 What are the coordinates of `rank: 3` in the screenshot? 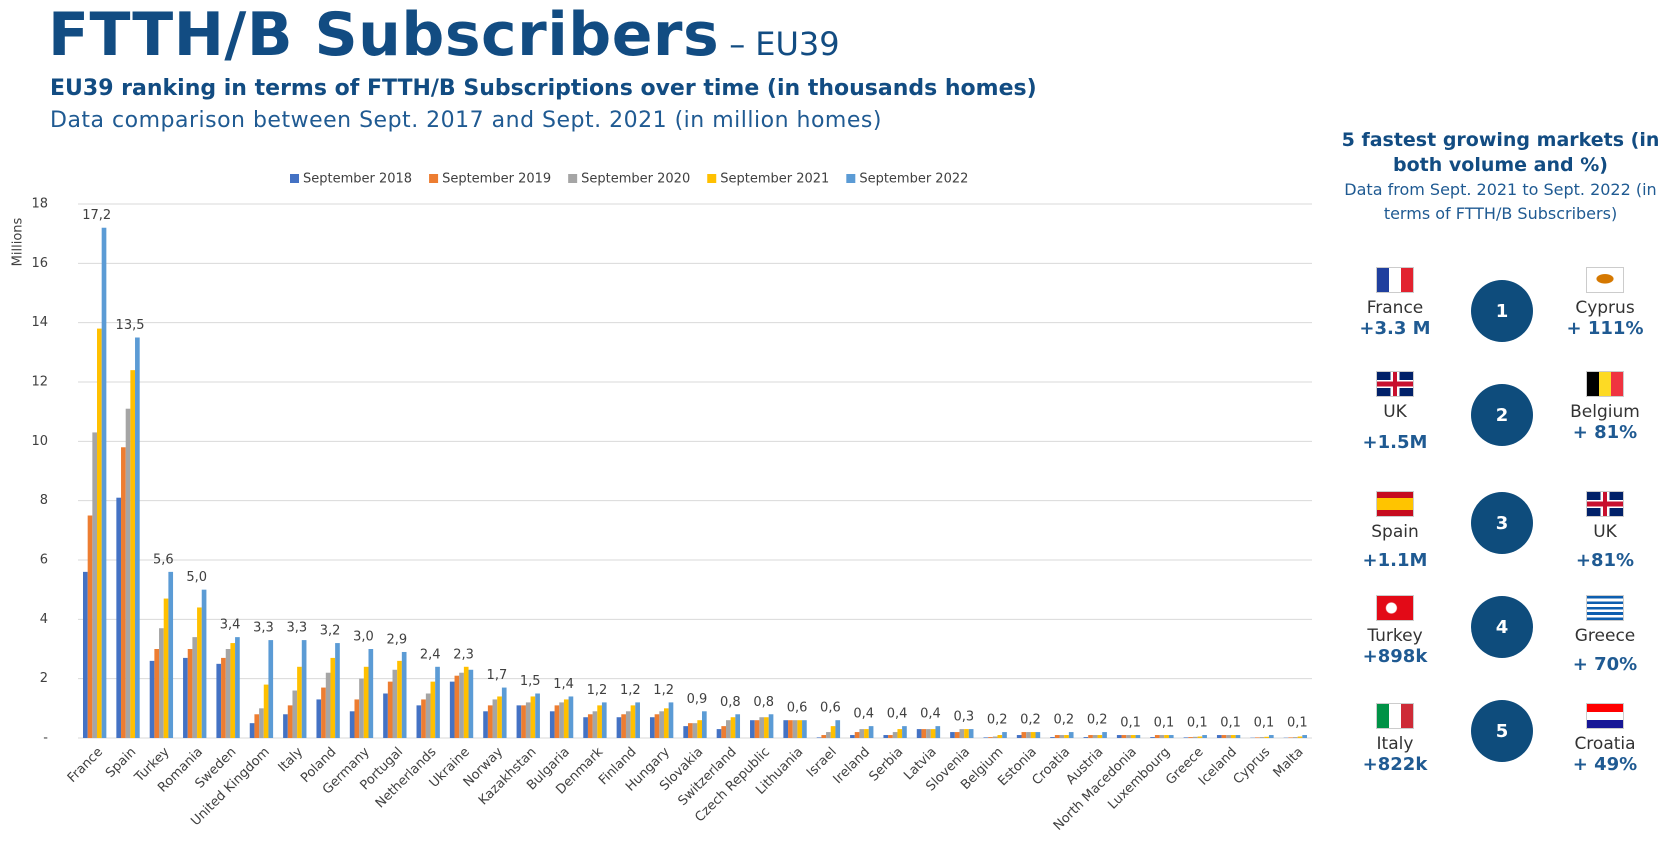 It's located at (1502, 523).